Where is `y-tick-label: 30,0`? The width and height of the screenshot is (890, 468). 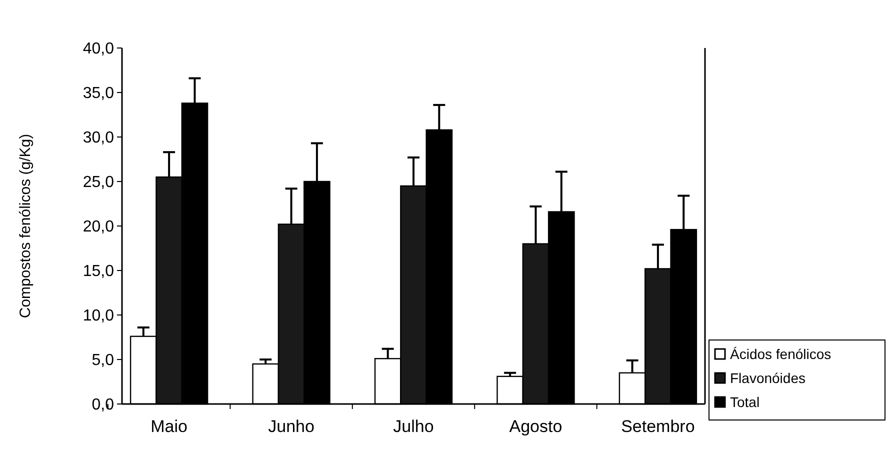
y-tick-label: 30,0 is located at coordinates (98, 138).